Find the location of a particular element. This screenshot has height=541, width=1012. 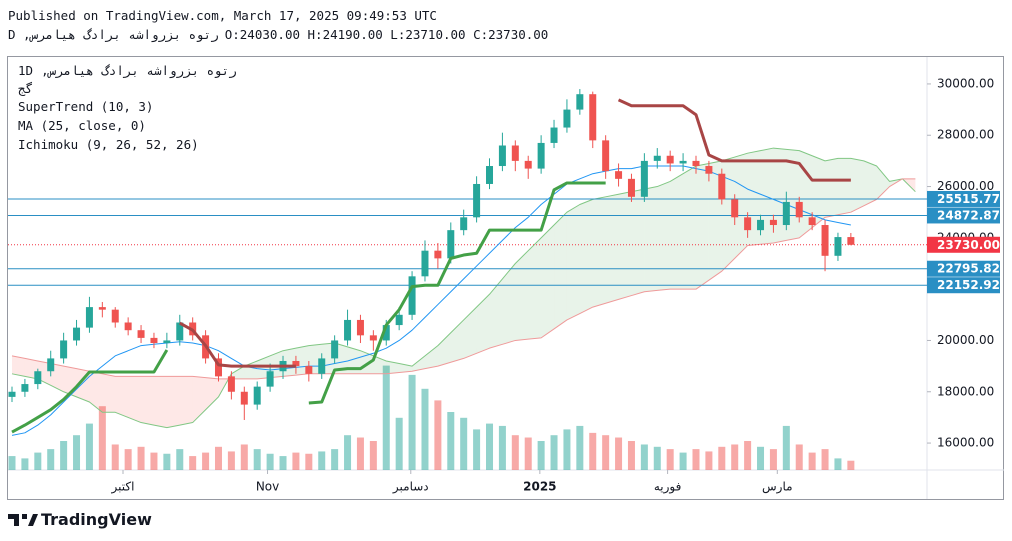

legend-supertrend: SuperTrend (10, 3) is located at coordinates (86, 106).